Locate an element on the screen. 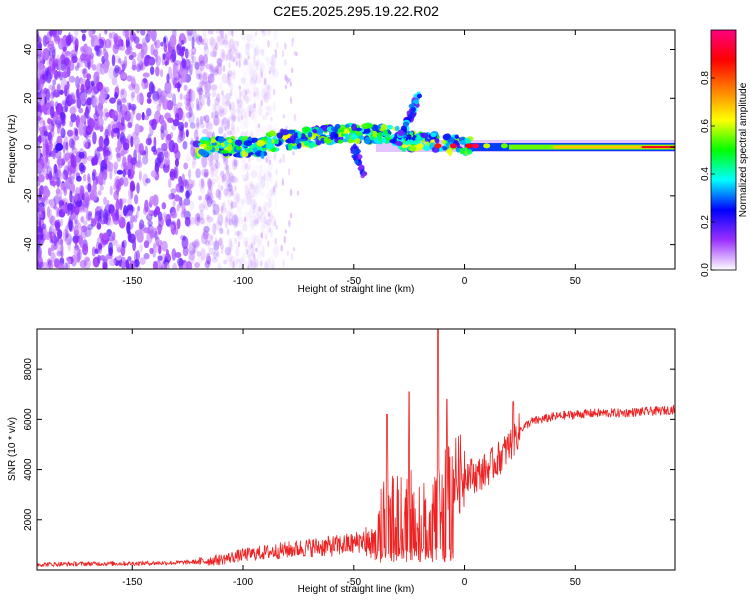 The width and height of the screenshot is (750, 600). colorbar-tick-label: 0.4 is located at coordinates (705, 174).